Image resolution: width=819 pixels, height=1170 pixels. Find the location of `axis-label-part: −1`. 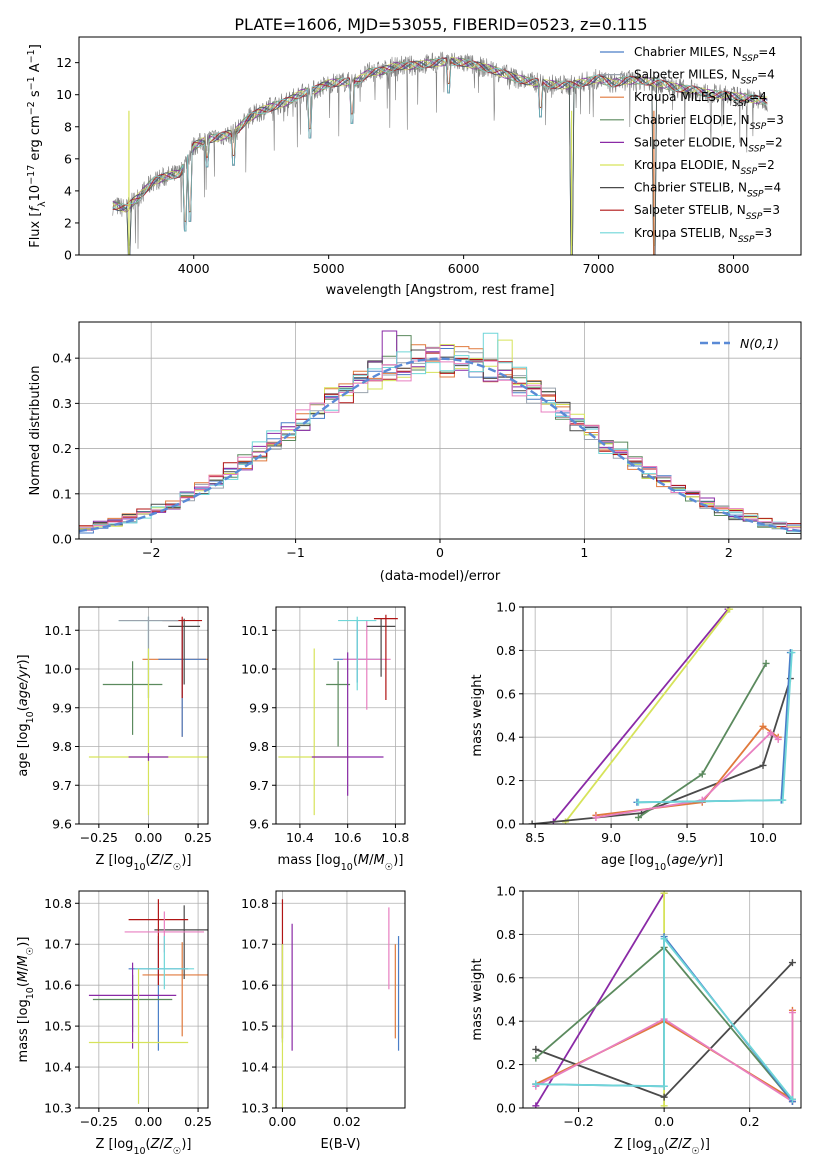

axis-label-part: −1 is located at coordinates (31, 83).